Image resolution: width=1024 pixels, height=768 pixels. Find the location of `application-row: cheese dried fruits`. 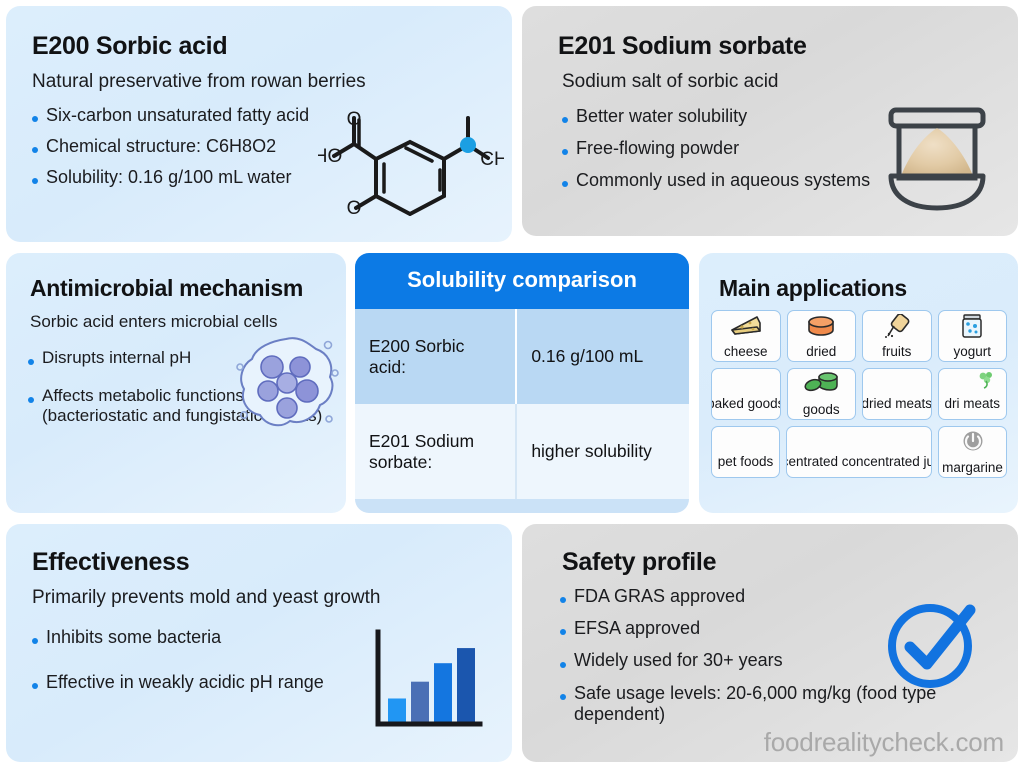

application-row: cheese dried fruits is located at coordinates (859, 336).